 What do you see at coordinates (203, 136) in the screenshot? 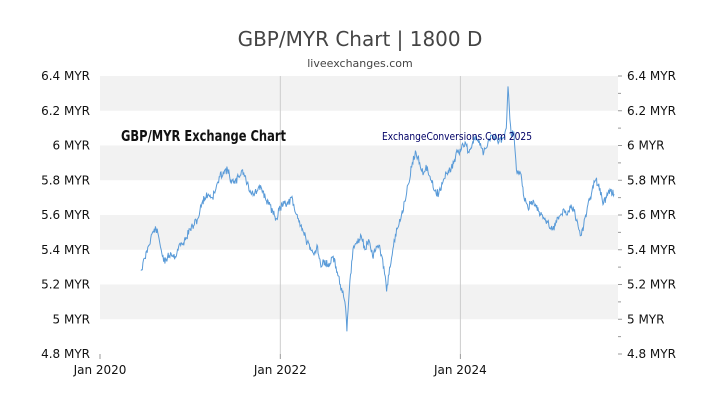
I see `watermark-left: GBP/MYR Exchange Chart` at bounding box center [203, 136].